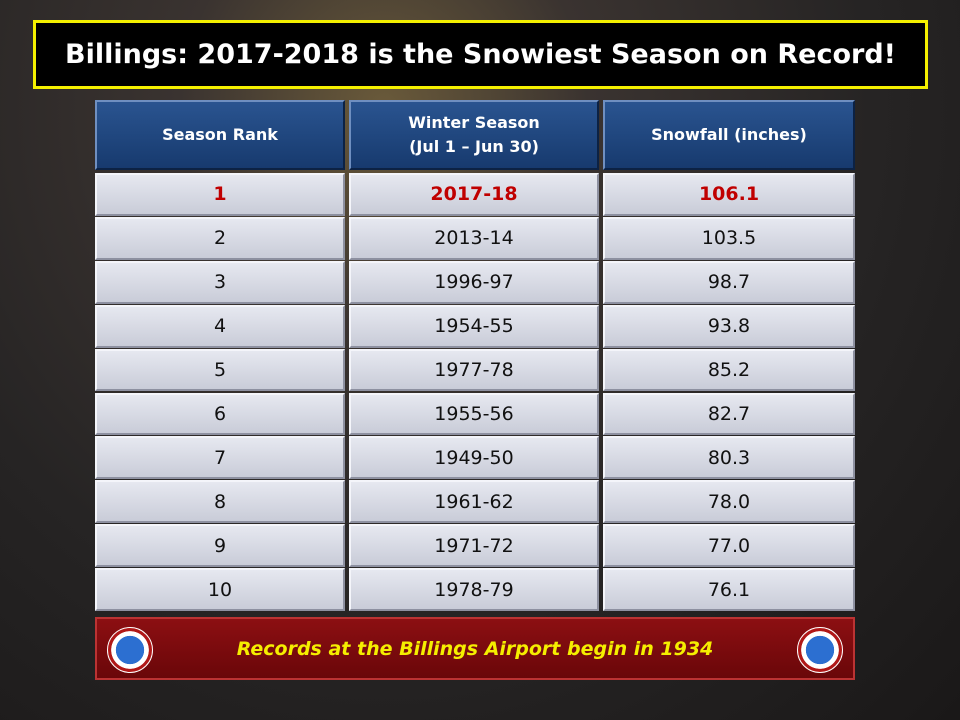  I want to click on table-cell: 2, so click(220, 238).